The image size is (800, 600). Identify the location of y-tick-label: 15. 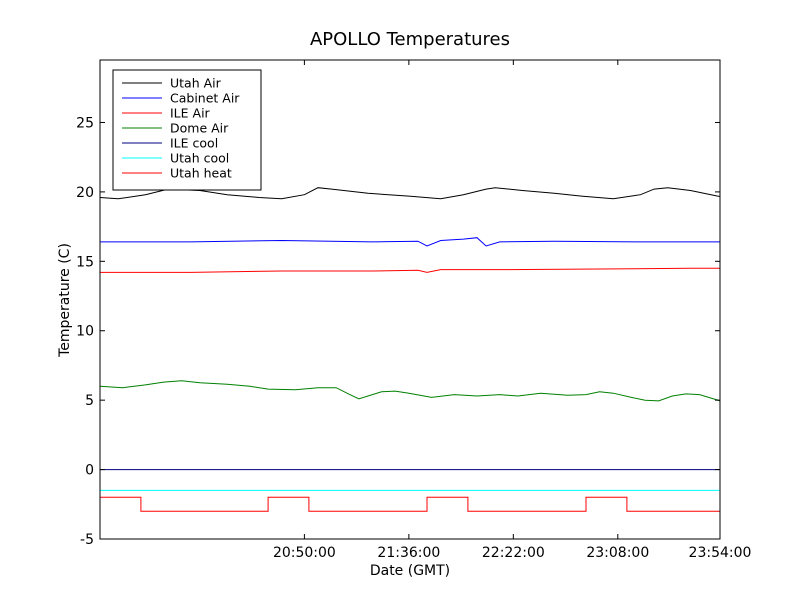
(85, 262).